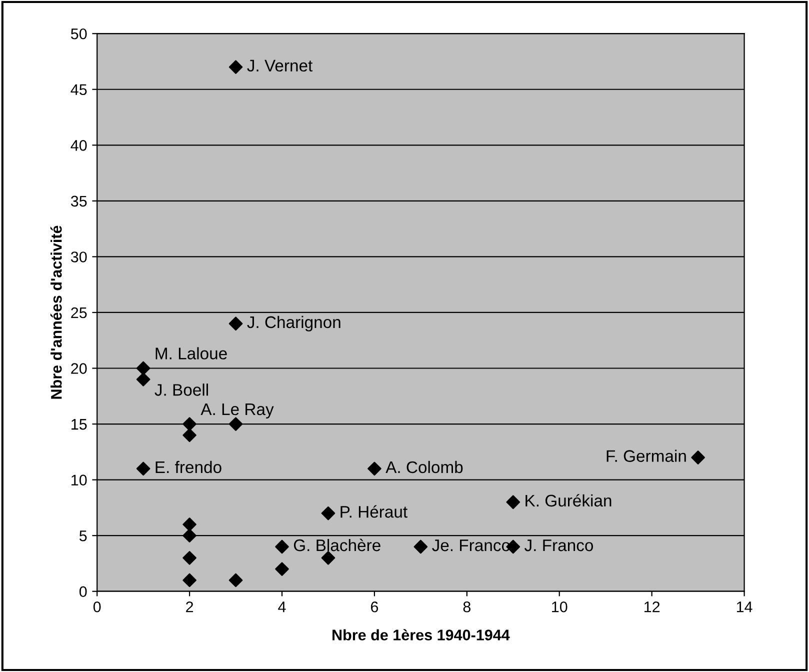 The height and width of the screenshot is (672, 809). What do you see at coordinates (337, 545) in the screenshot?
I see `annotation: G. Blachère` at bounding box center [337, 545].